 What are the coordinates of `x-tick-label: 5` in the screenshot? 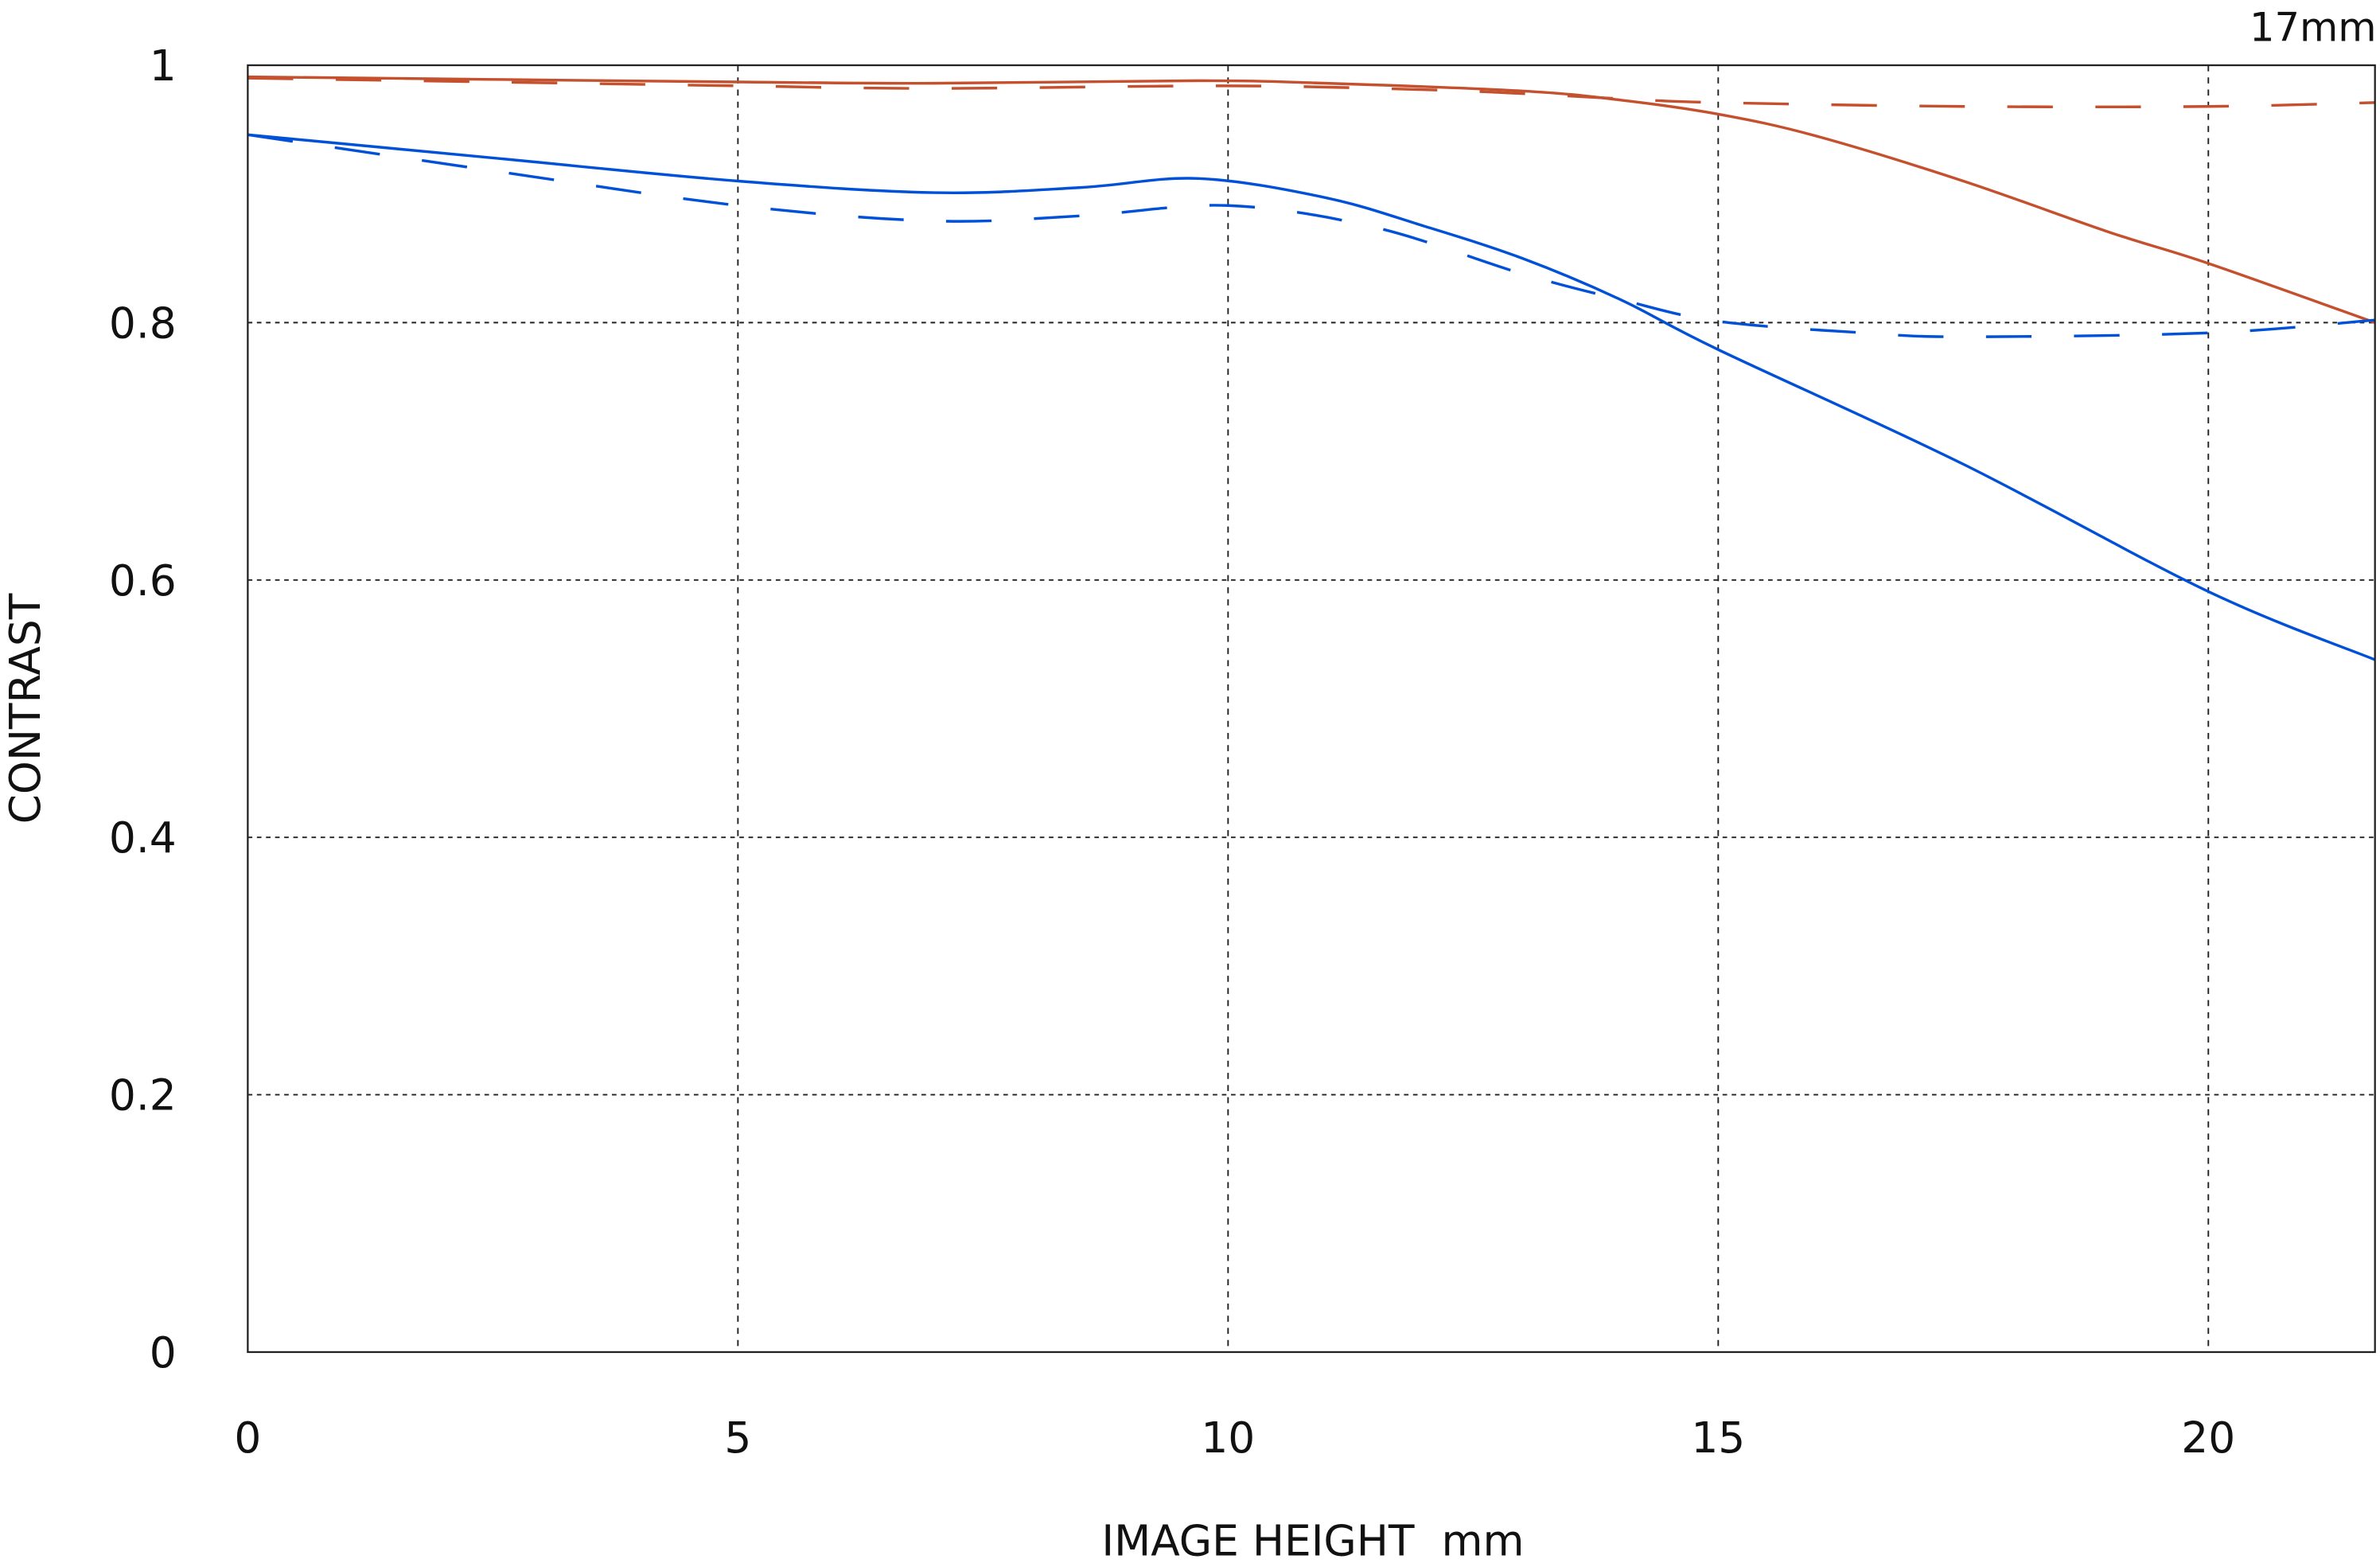 It's located at (737, 1438).